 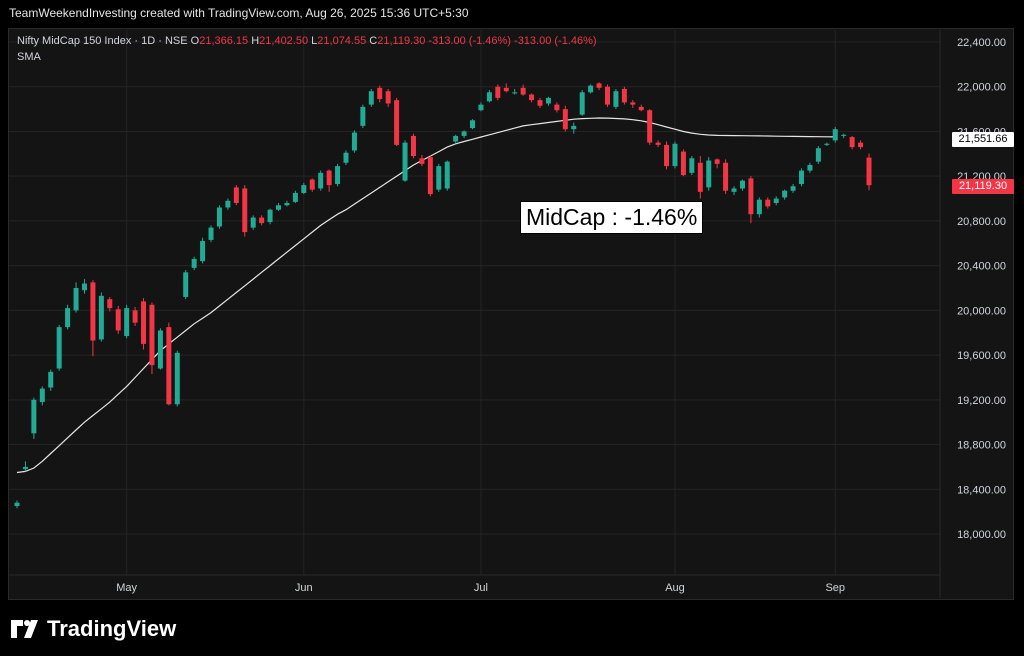 What do you see at coordinates (983, 139) in the screenshot?
I see `sma-price-tag: 21,551.66` at bounding box center [983, 139].